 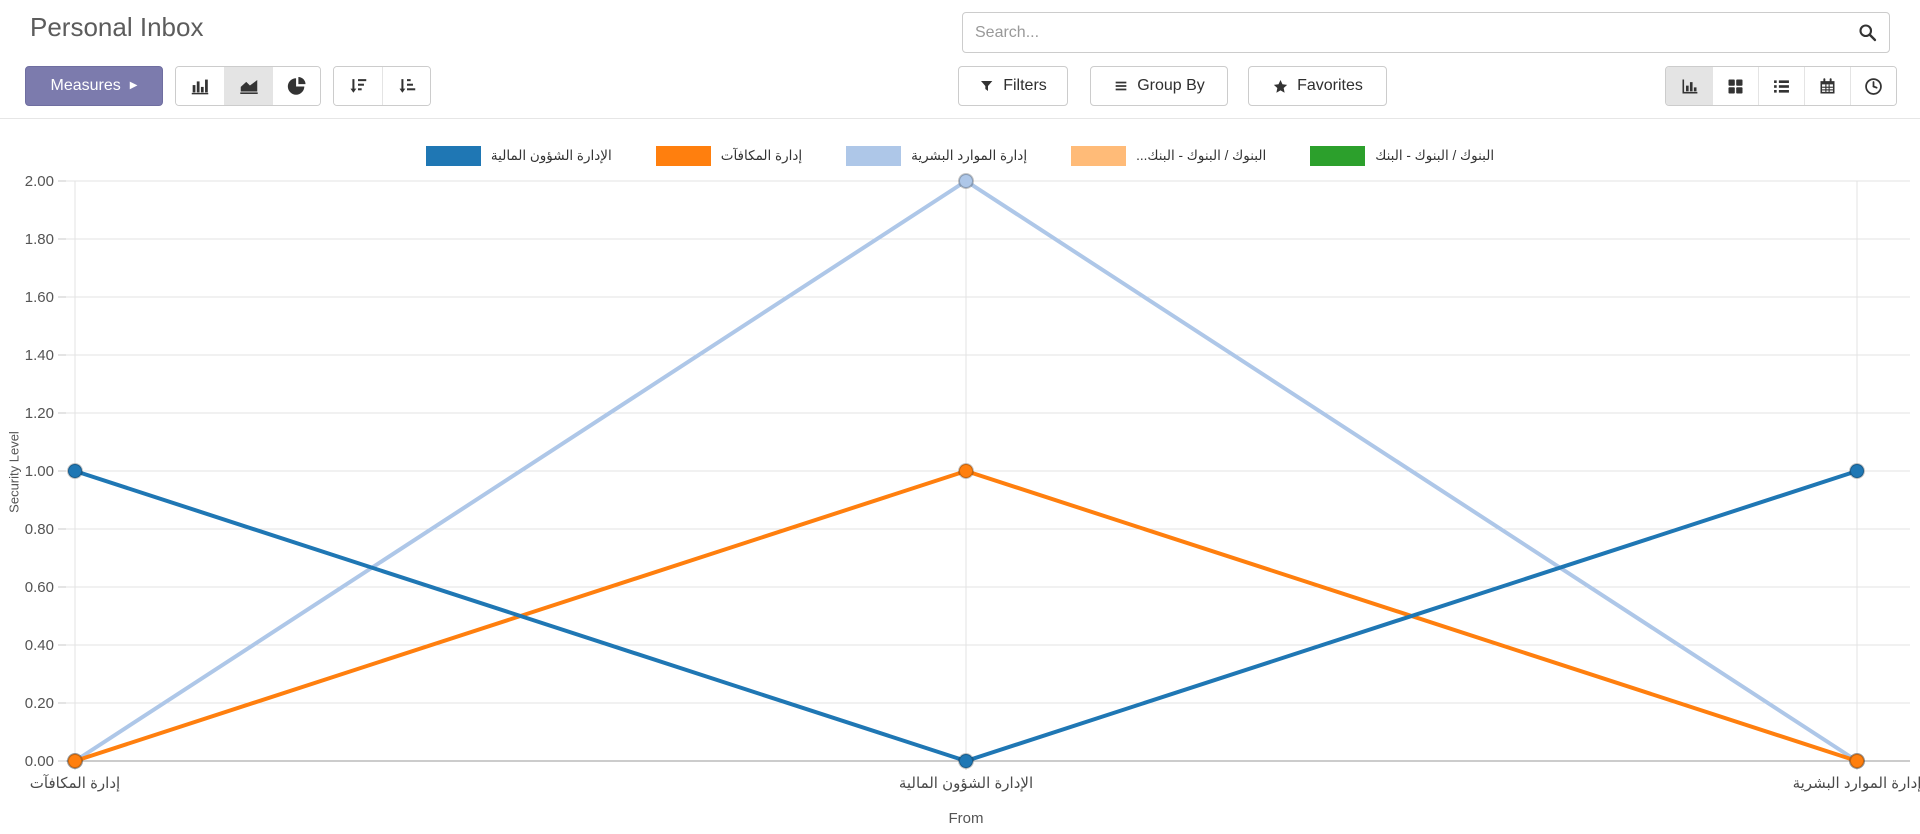 I want to click on svg-text: 1.80, so click(x=39, y=239).